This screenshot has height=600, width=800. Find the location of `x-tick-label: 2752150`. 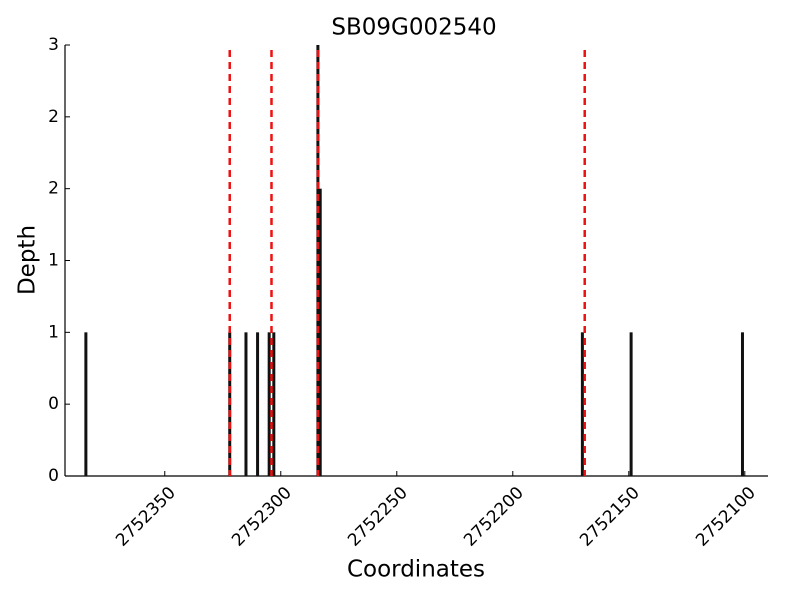

x-tick-label: 2752150 is located at coordinates (610, 517).